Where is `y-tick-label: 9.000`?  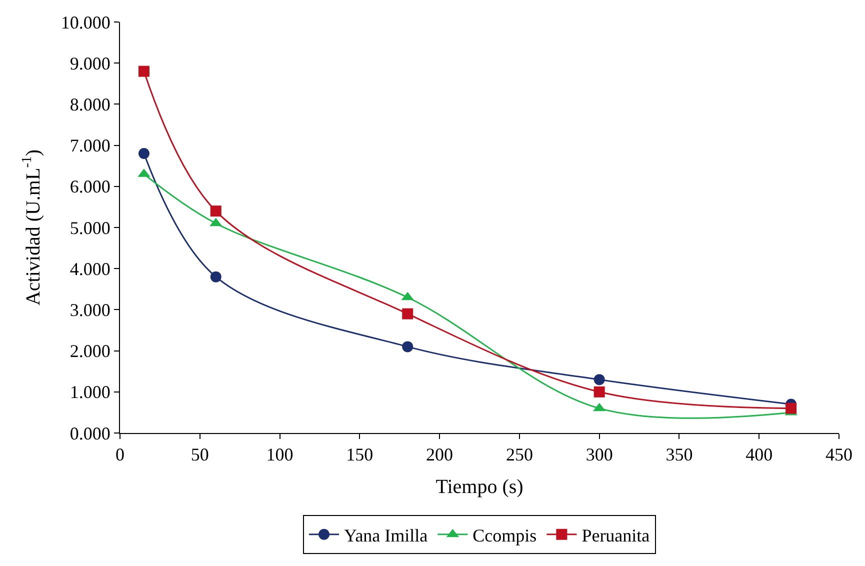 y-tick-label: 9.000 is located at coordinates (90, 63).